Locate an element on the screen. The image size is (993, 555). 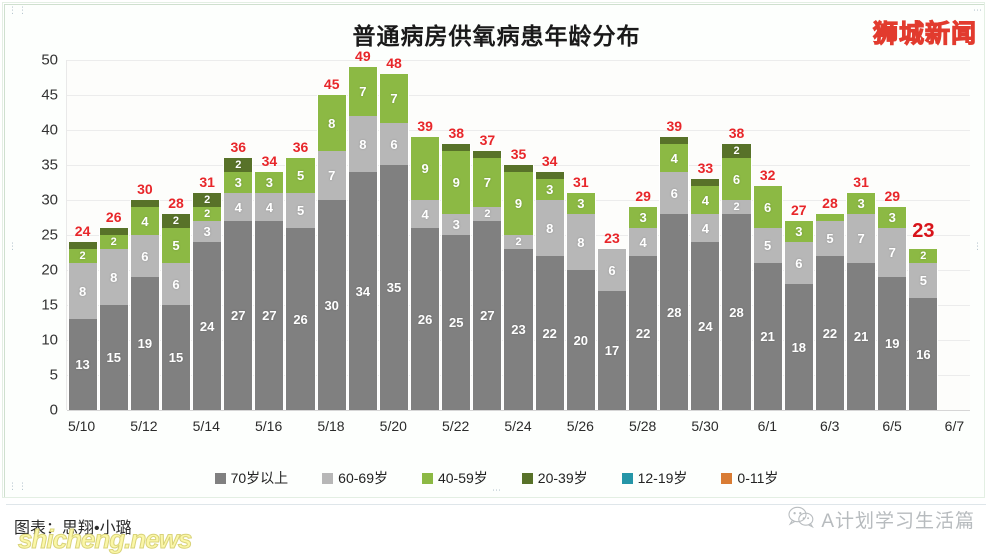
legend-item: 20-39岁 is located at coordinates (554, 478).